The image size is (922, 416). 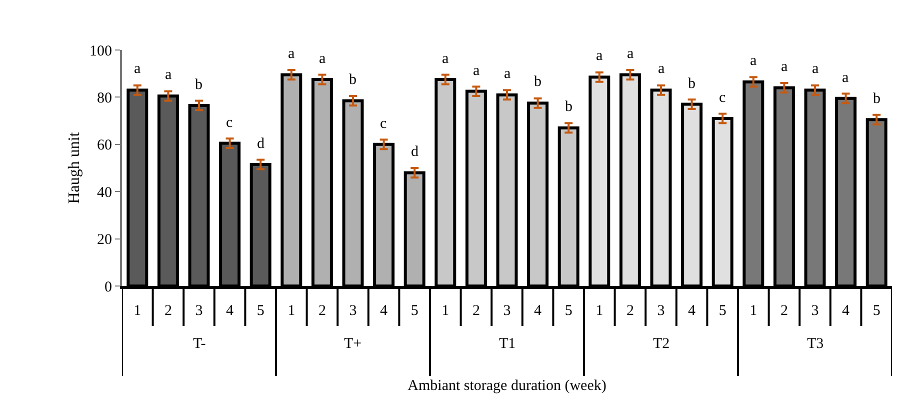 What do you see at coordinates (353, 344) in the screenshot?
I see `text: T+` at bounding box center [353, 344].